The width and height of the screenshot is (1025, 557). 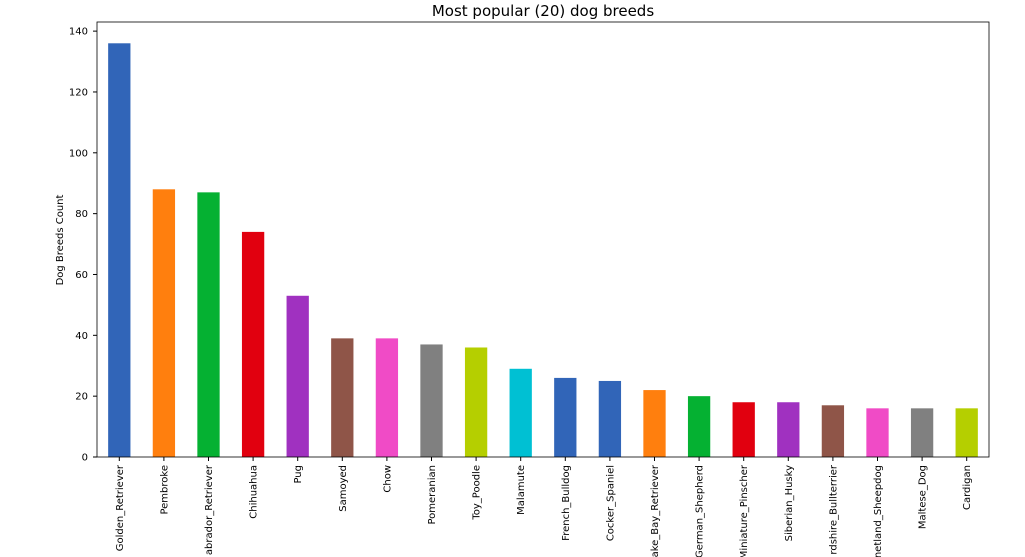 What do you see at coordinates (60, 240) in the screenshot?
I see `y-axis-label: Dog Breeds Count` at bounding box center [60, 240].